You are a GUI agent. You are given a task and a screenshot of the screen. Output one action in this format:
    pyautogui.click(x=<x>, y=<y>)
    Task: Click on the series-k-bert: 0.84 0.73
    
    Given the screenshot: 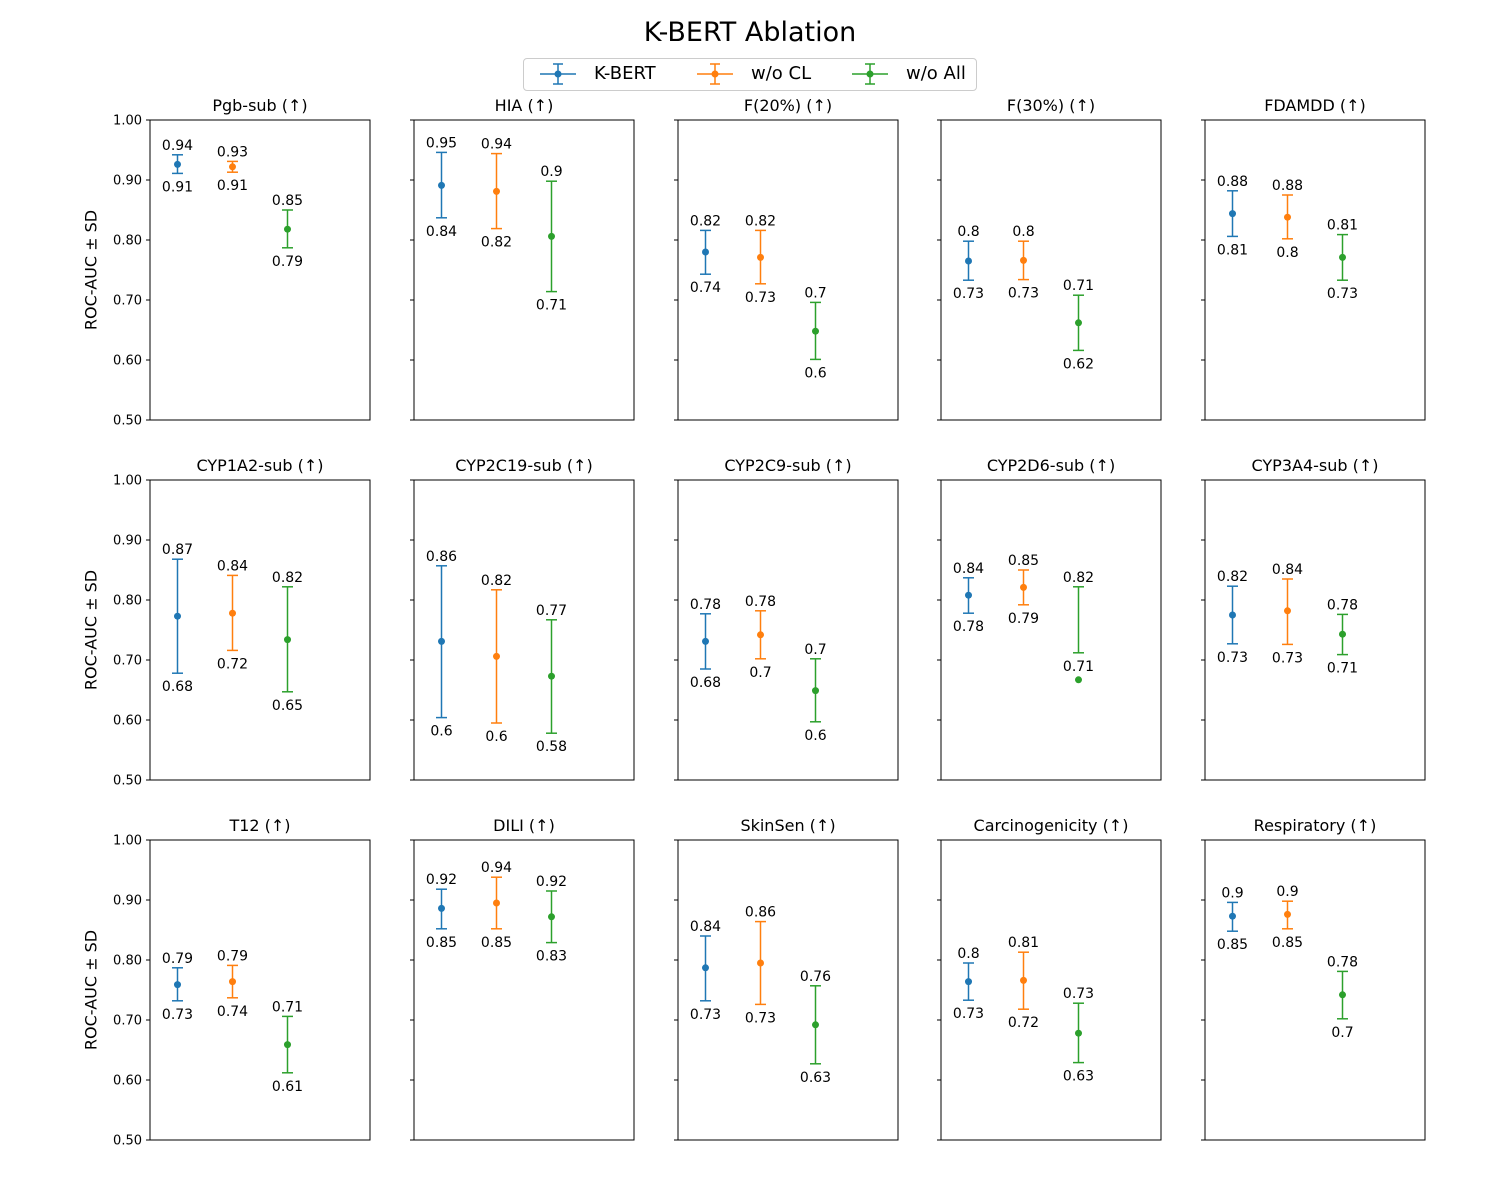 What is the action you would take?
    pyautogui.click(x=705, y=971)
    